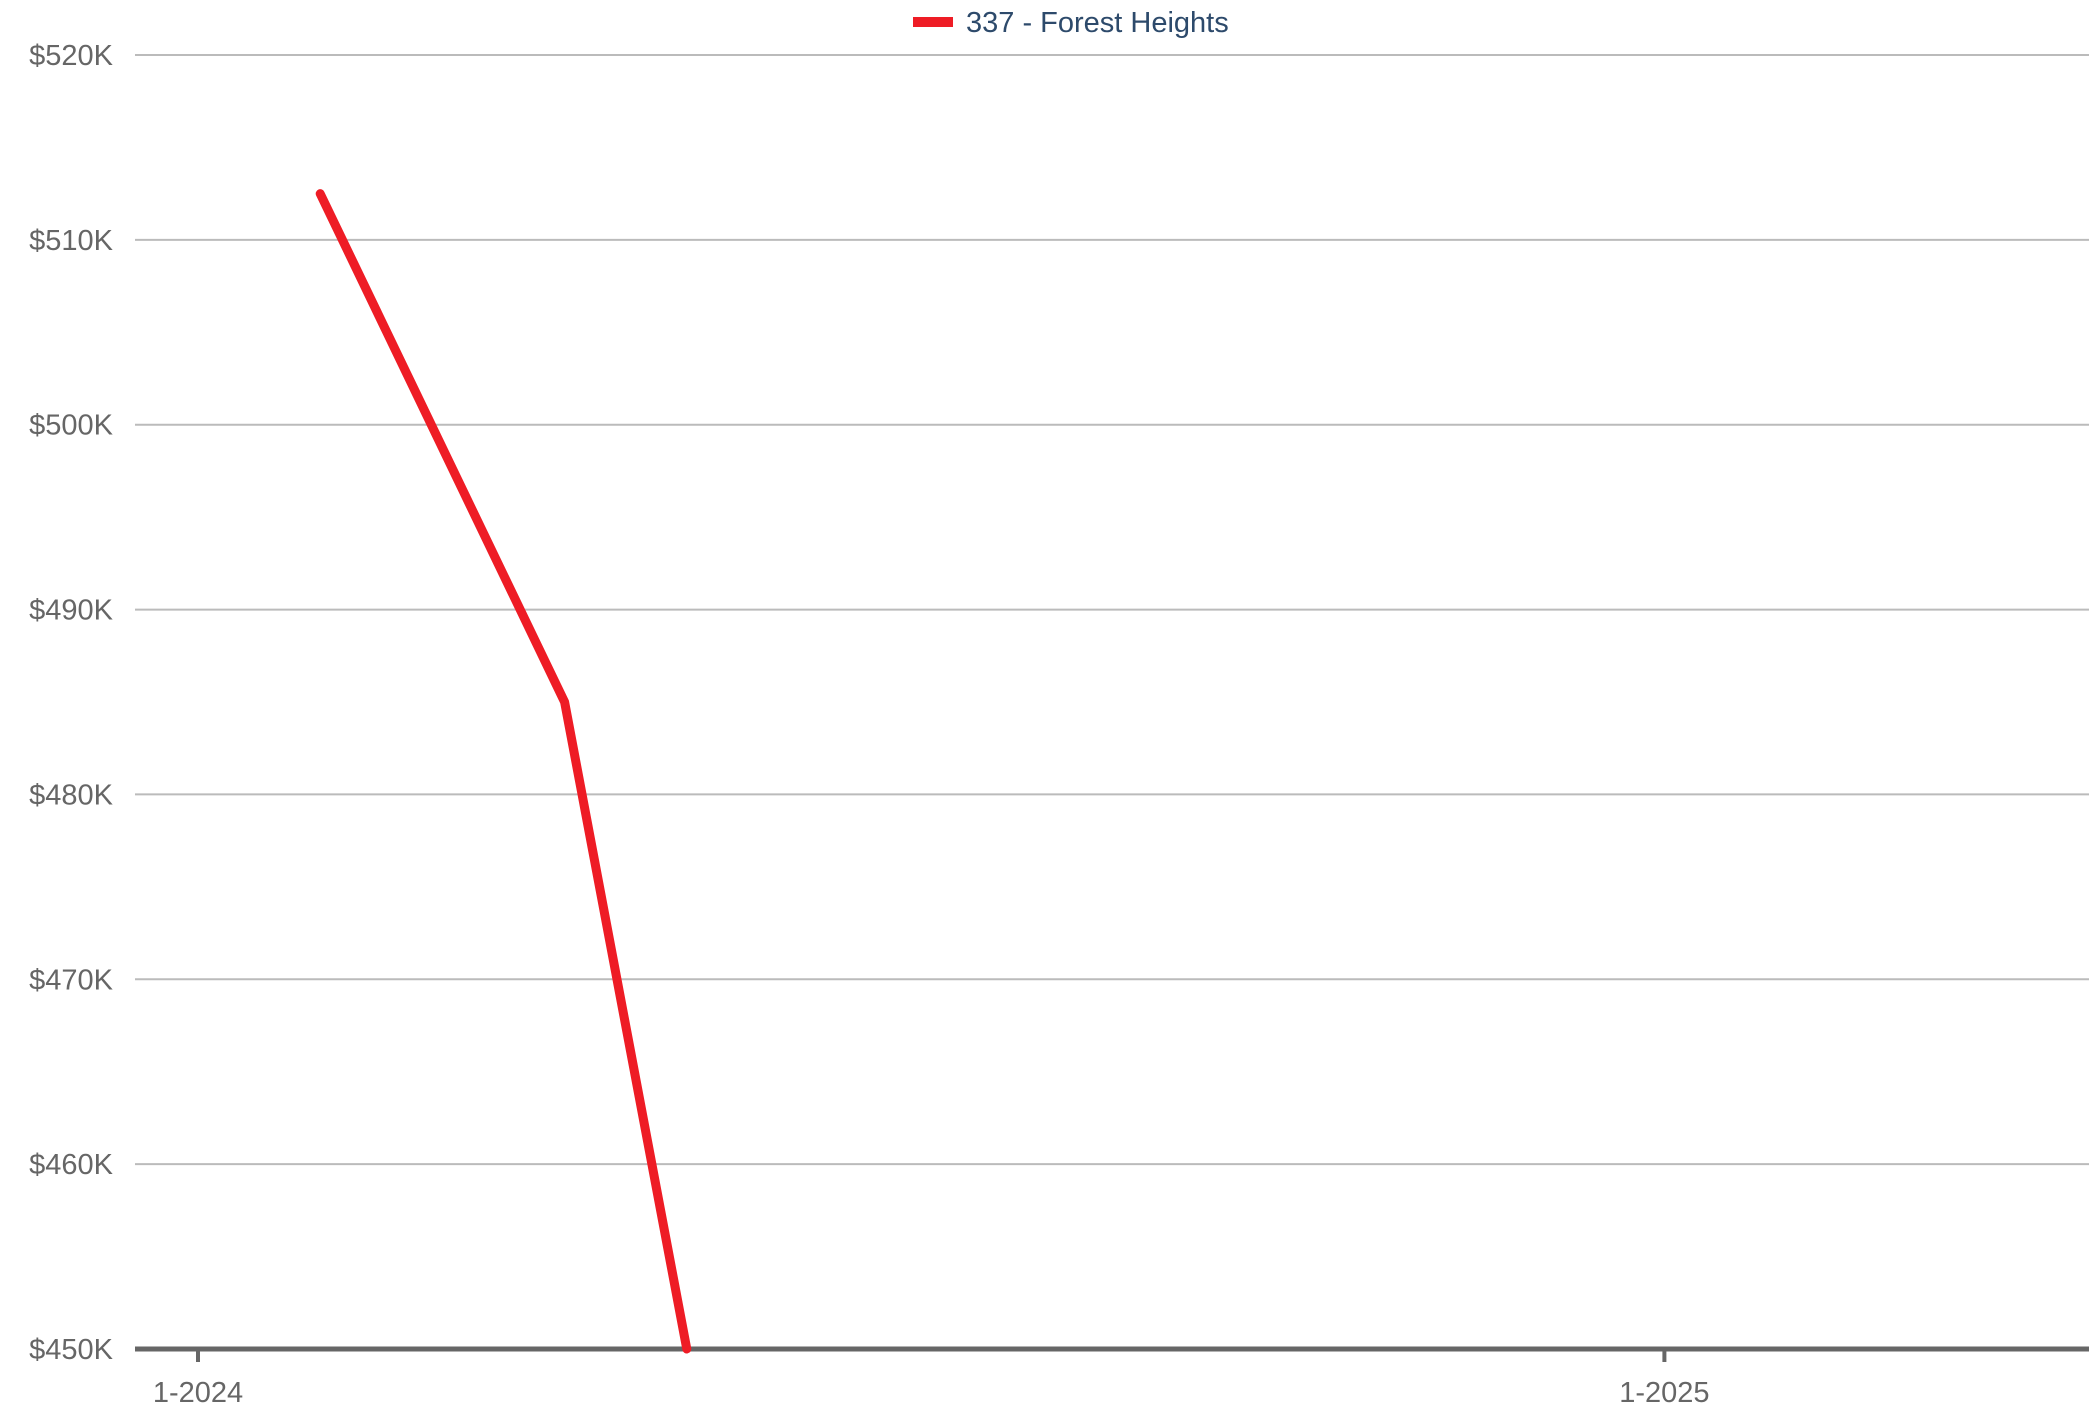  Describe the element at coordinates (1664, 1393) in the screenshot. I see `x-tick-label: 1-2025` at that location.